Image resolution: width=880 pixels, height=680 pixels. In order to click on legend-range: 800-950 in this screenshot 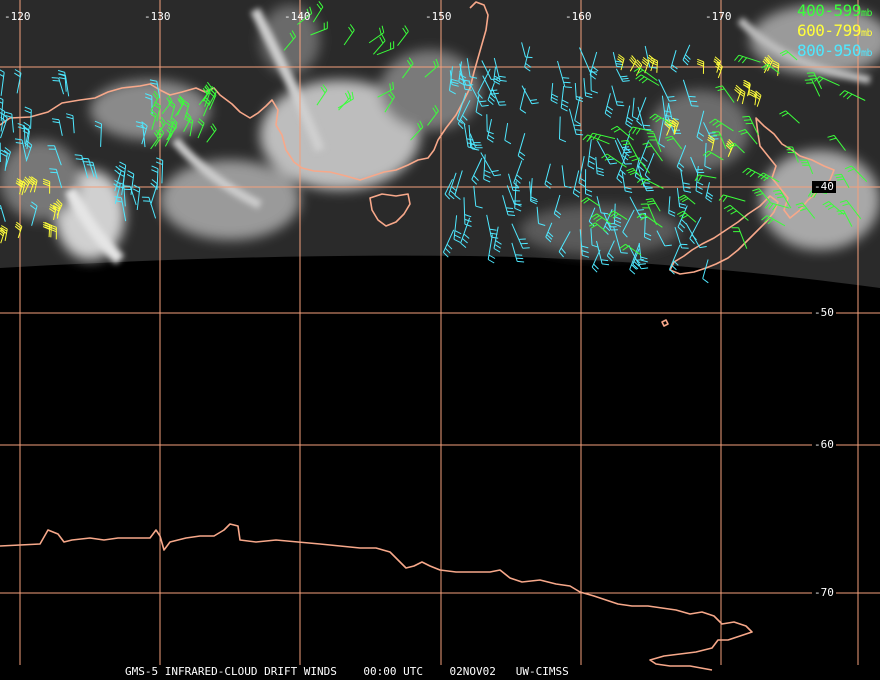, I will do `click(829, 50)`.